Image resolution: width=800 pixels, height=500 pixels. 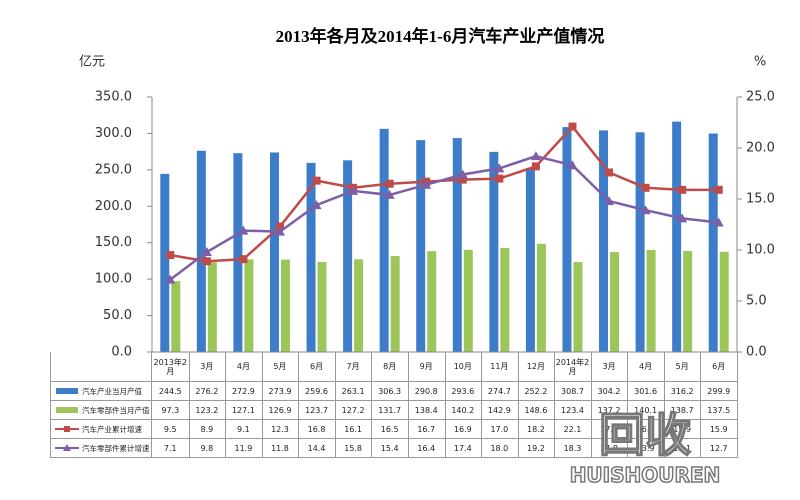 I want to click on y2-tick-label: 5.0, so click(x=756, y=301).